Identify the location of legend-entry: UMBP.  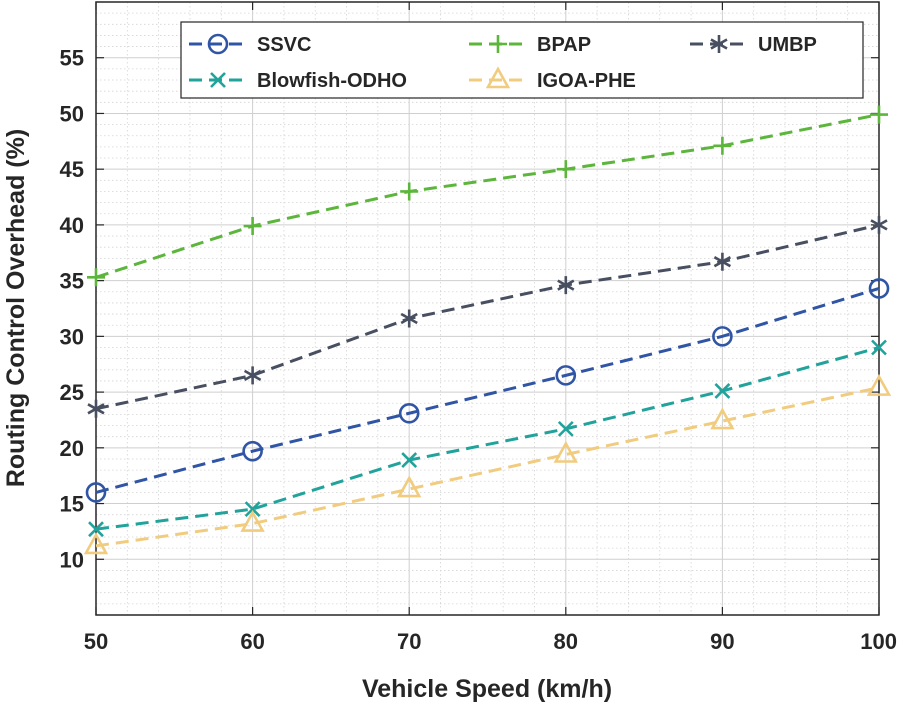
(753, 45).